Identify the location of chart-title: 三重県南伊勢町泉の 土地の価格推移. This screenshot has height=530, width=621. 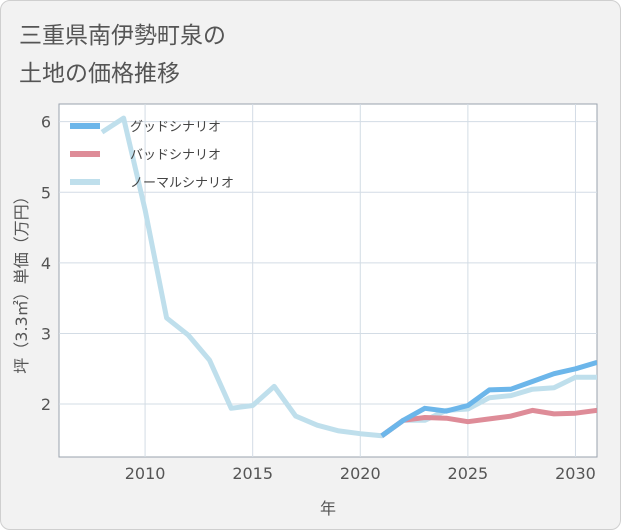
(122, 55).